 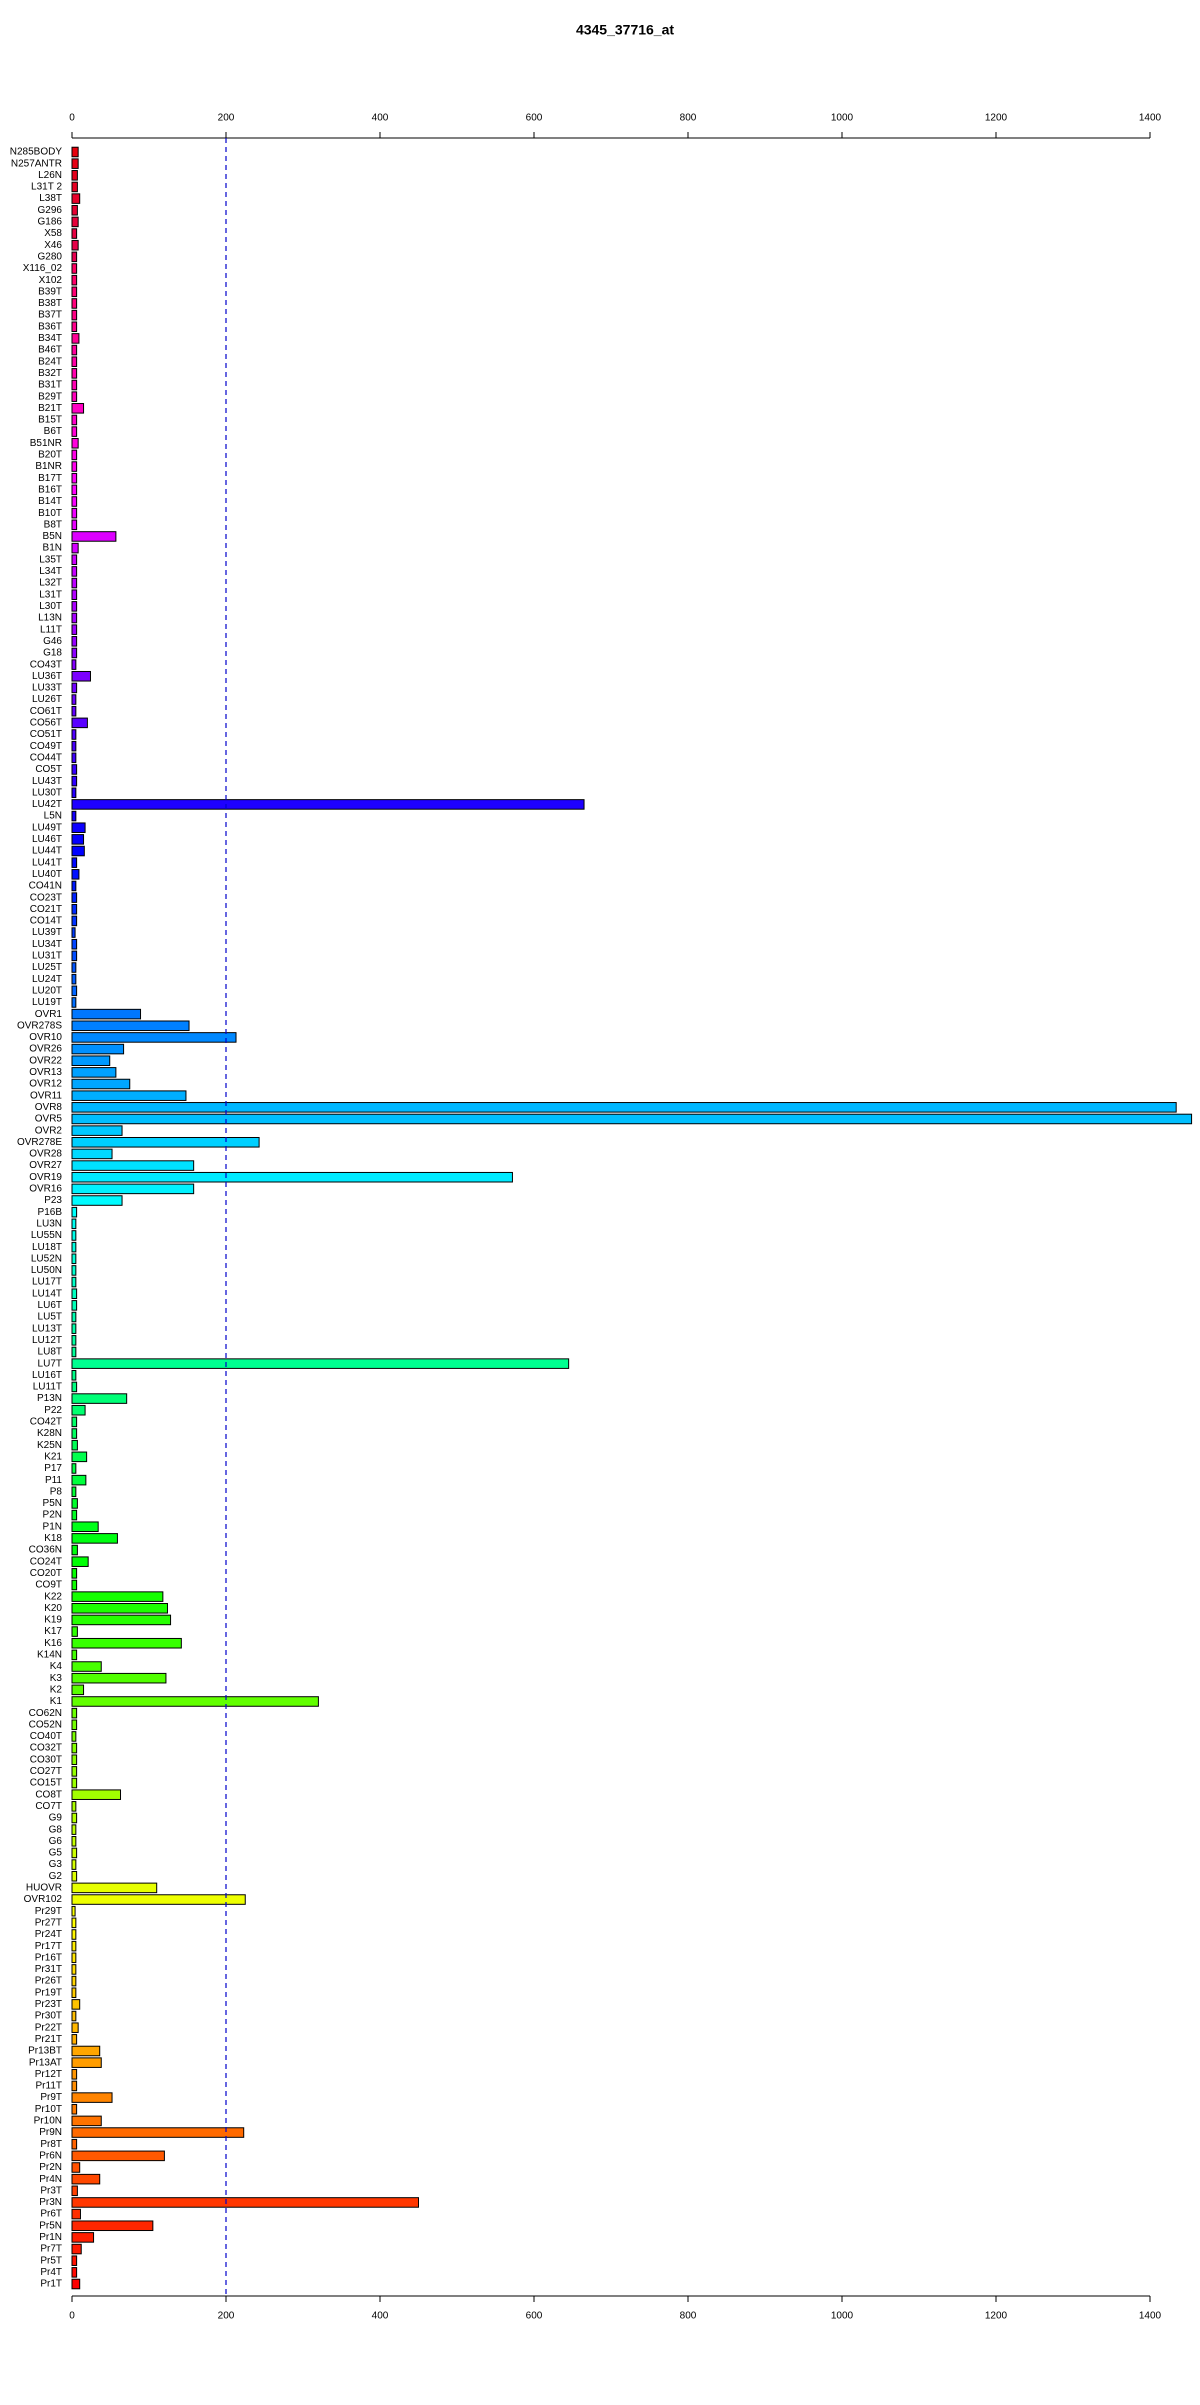 What do you see at coordinates (47, 792) in the screenshot?
I see `y-tick-label: LU30T` at bounding box center [47, 792].